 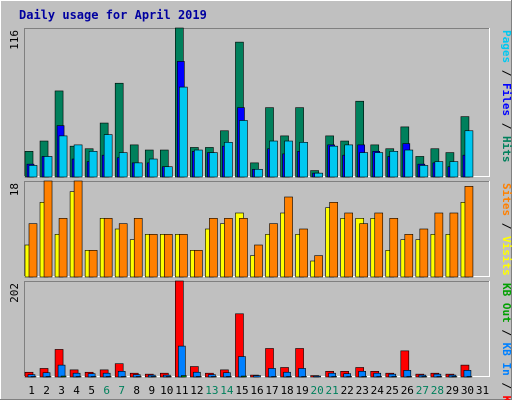 What do you see at coordinates (31, 390) in the screenshot?
I see `x-tick-label: 1` at bounding box center [31, 390].